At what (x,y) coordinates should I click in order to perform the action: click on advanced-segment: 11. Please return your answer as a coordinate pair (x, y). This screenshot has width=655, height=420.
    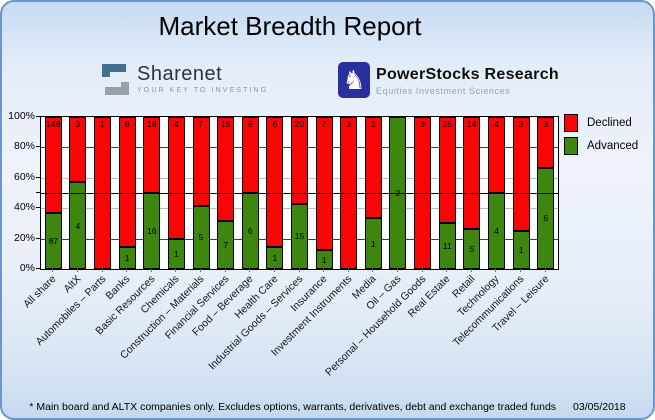
    Looking at the image, I should click on (447, 245).